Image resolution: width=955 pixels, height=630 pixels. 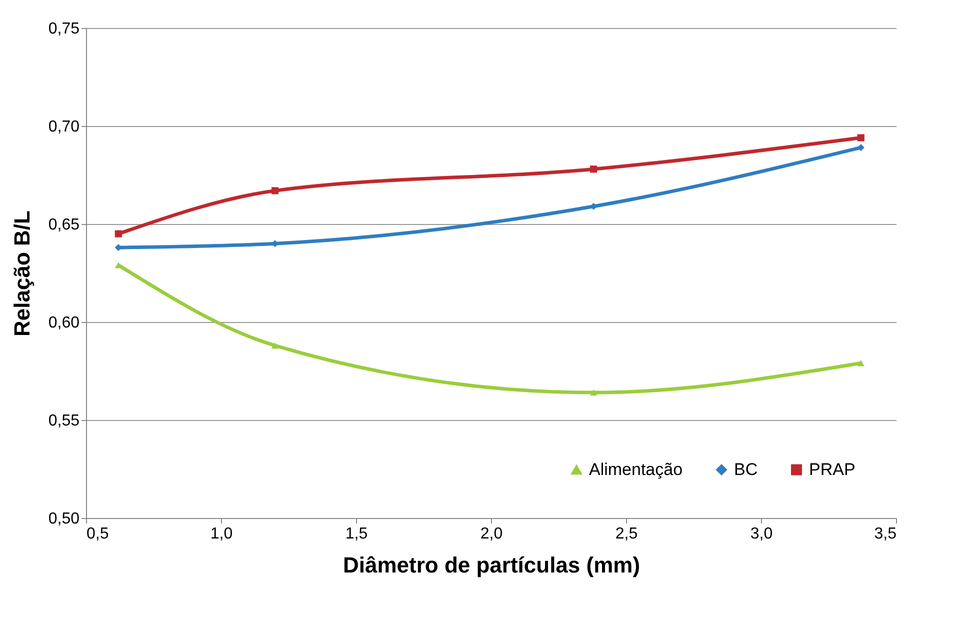 What do you see at coordinates (491, 565) in the screenshot?
I see `x-axis-title: Diâmetro de partículas (mm)` at bounding box center [491, 565].